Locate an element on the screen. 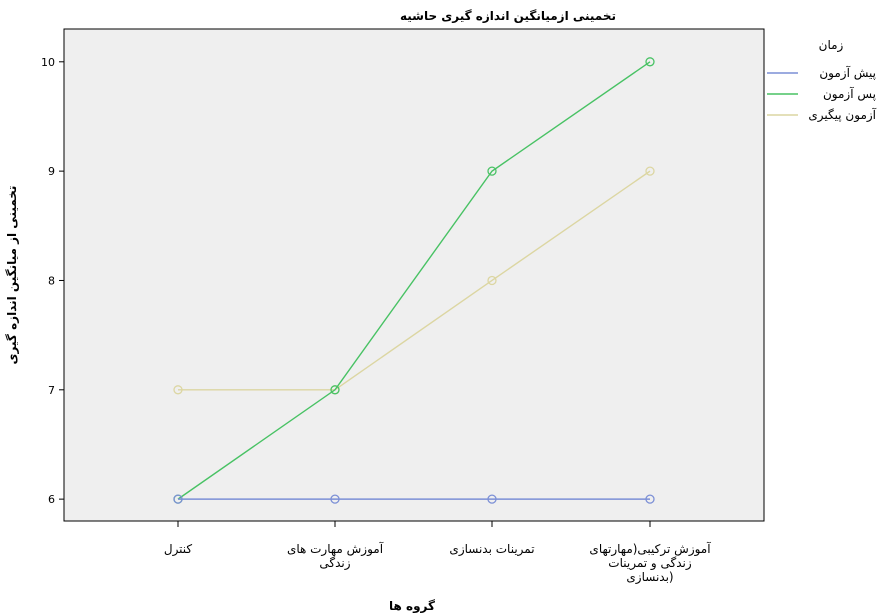  legend-title: زمان is located at coordinates (831, 45).